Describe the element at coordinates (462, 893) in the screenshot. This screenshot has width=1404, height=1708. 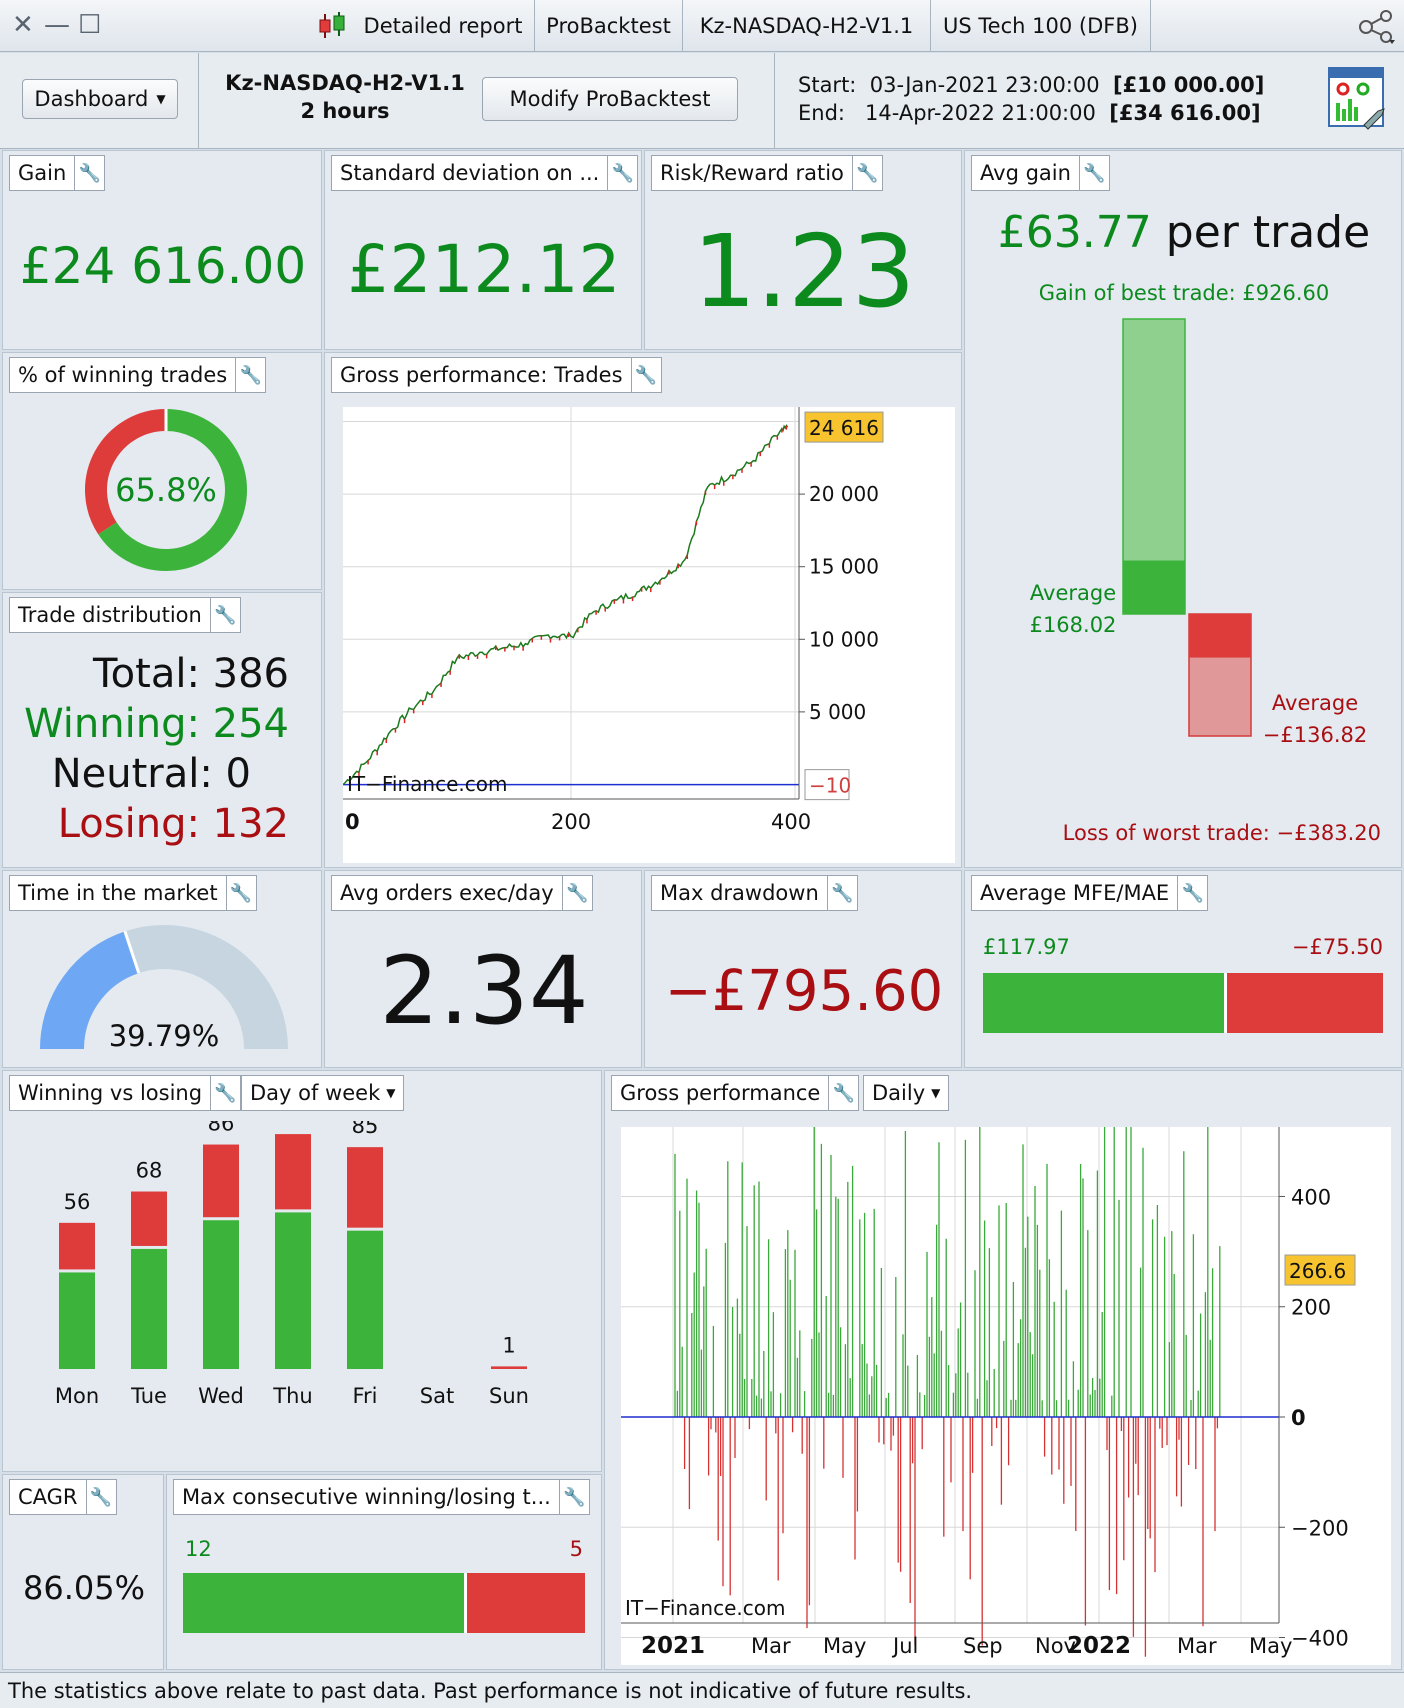
I see `avg-orders-title: Avg orders exec/day 🔧` at that location.